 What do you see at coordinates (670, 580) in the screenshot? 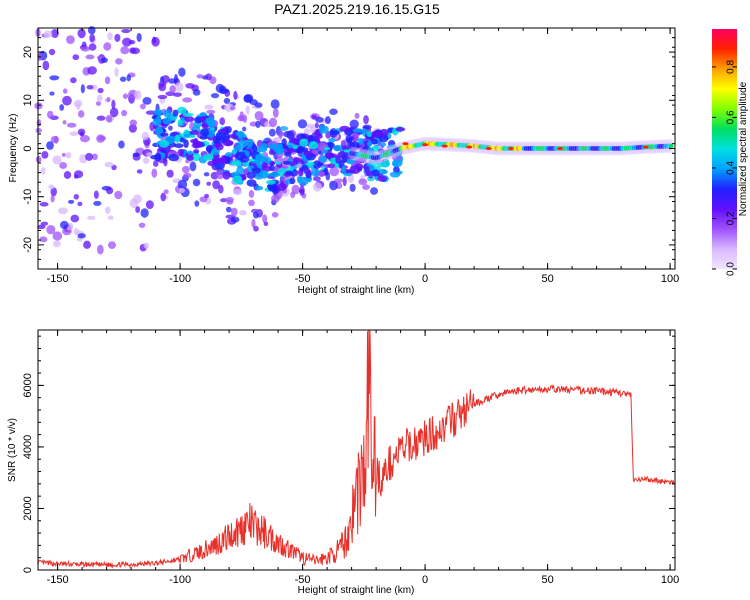
I see `x-tick-label: 100` at bounding box center [670, 580].